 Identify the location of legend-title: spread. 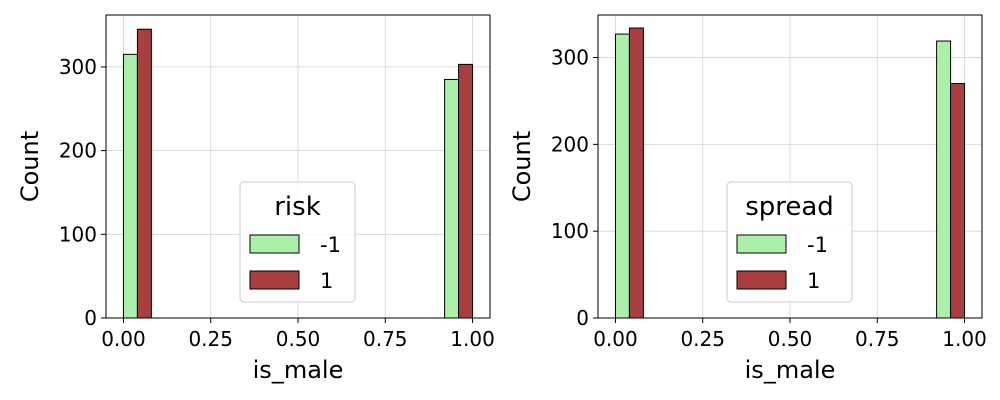
(789, 207).